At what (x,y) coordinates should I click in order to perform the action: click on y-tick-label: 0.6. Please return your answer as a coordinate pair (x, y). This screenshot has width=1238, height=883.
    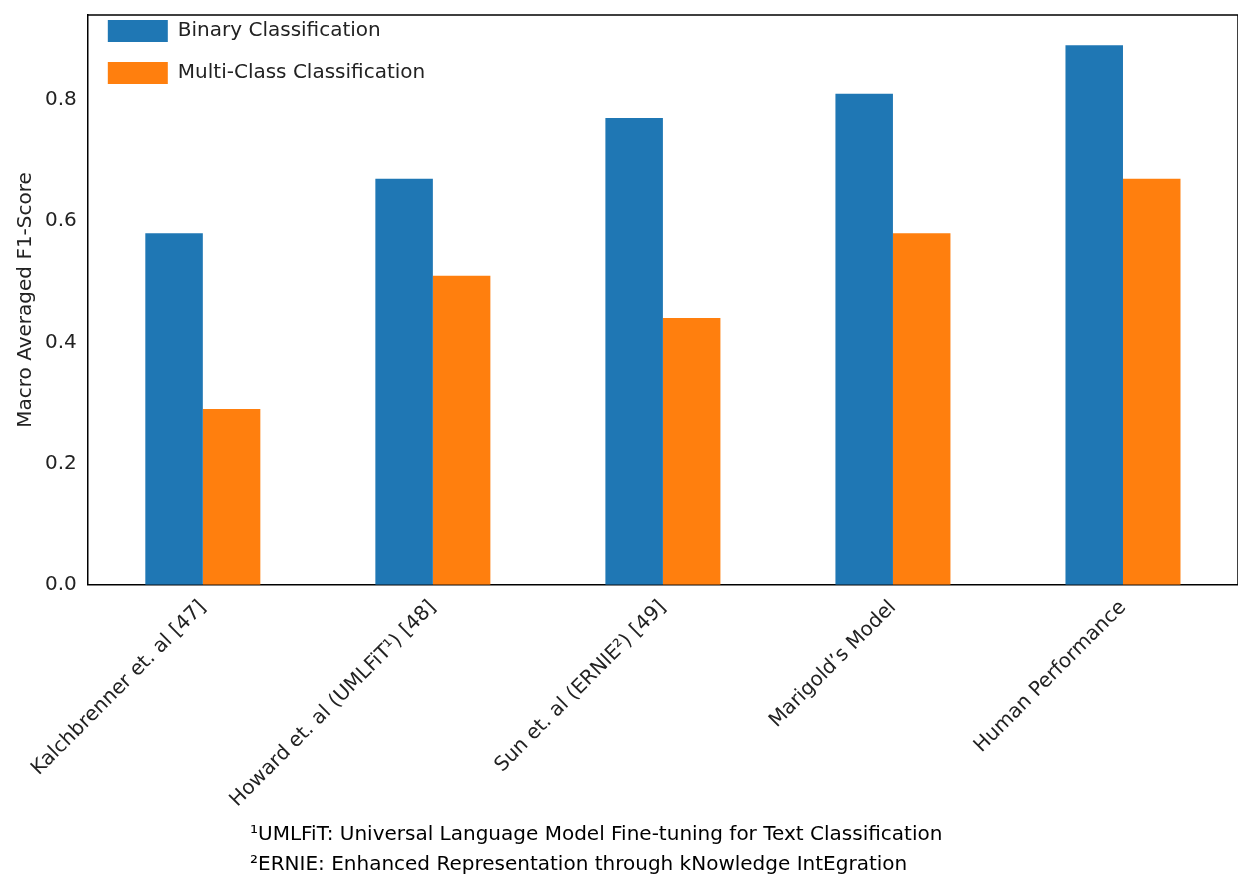
    Looking at the image, I should click on (60, 219).